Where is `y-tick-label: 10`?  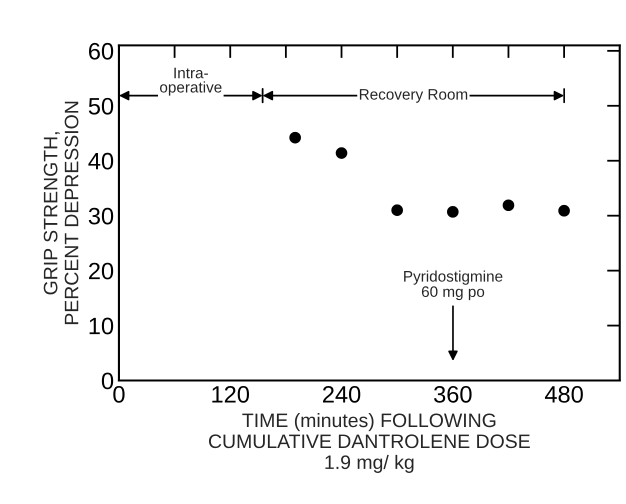 y-tick-label: 10 is located at coordinates (102, 326).